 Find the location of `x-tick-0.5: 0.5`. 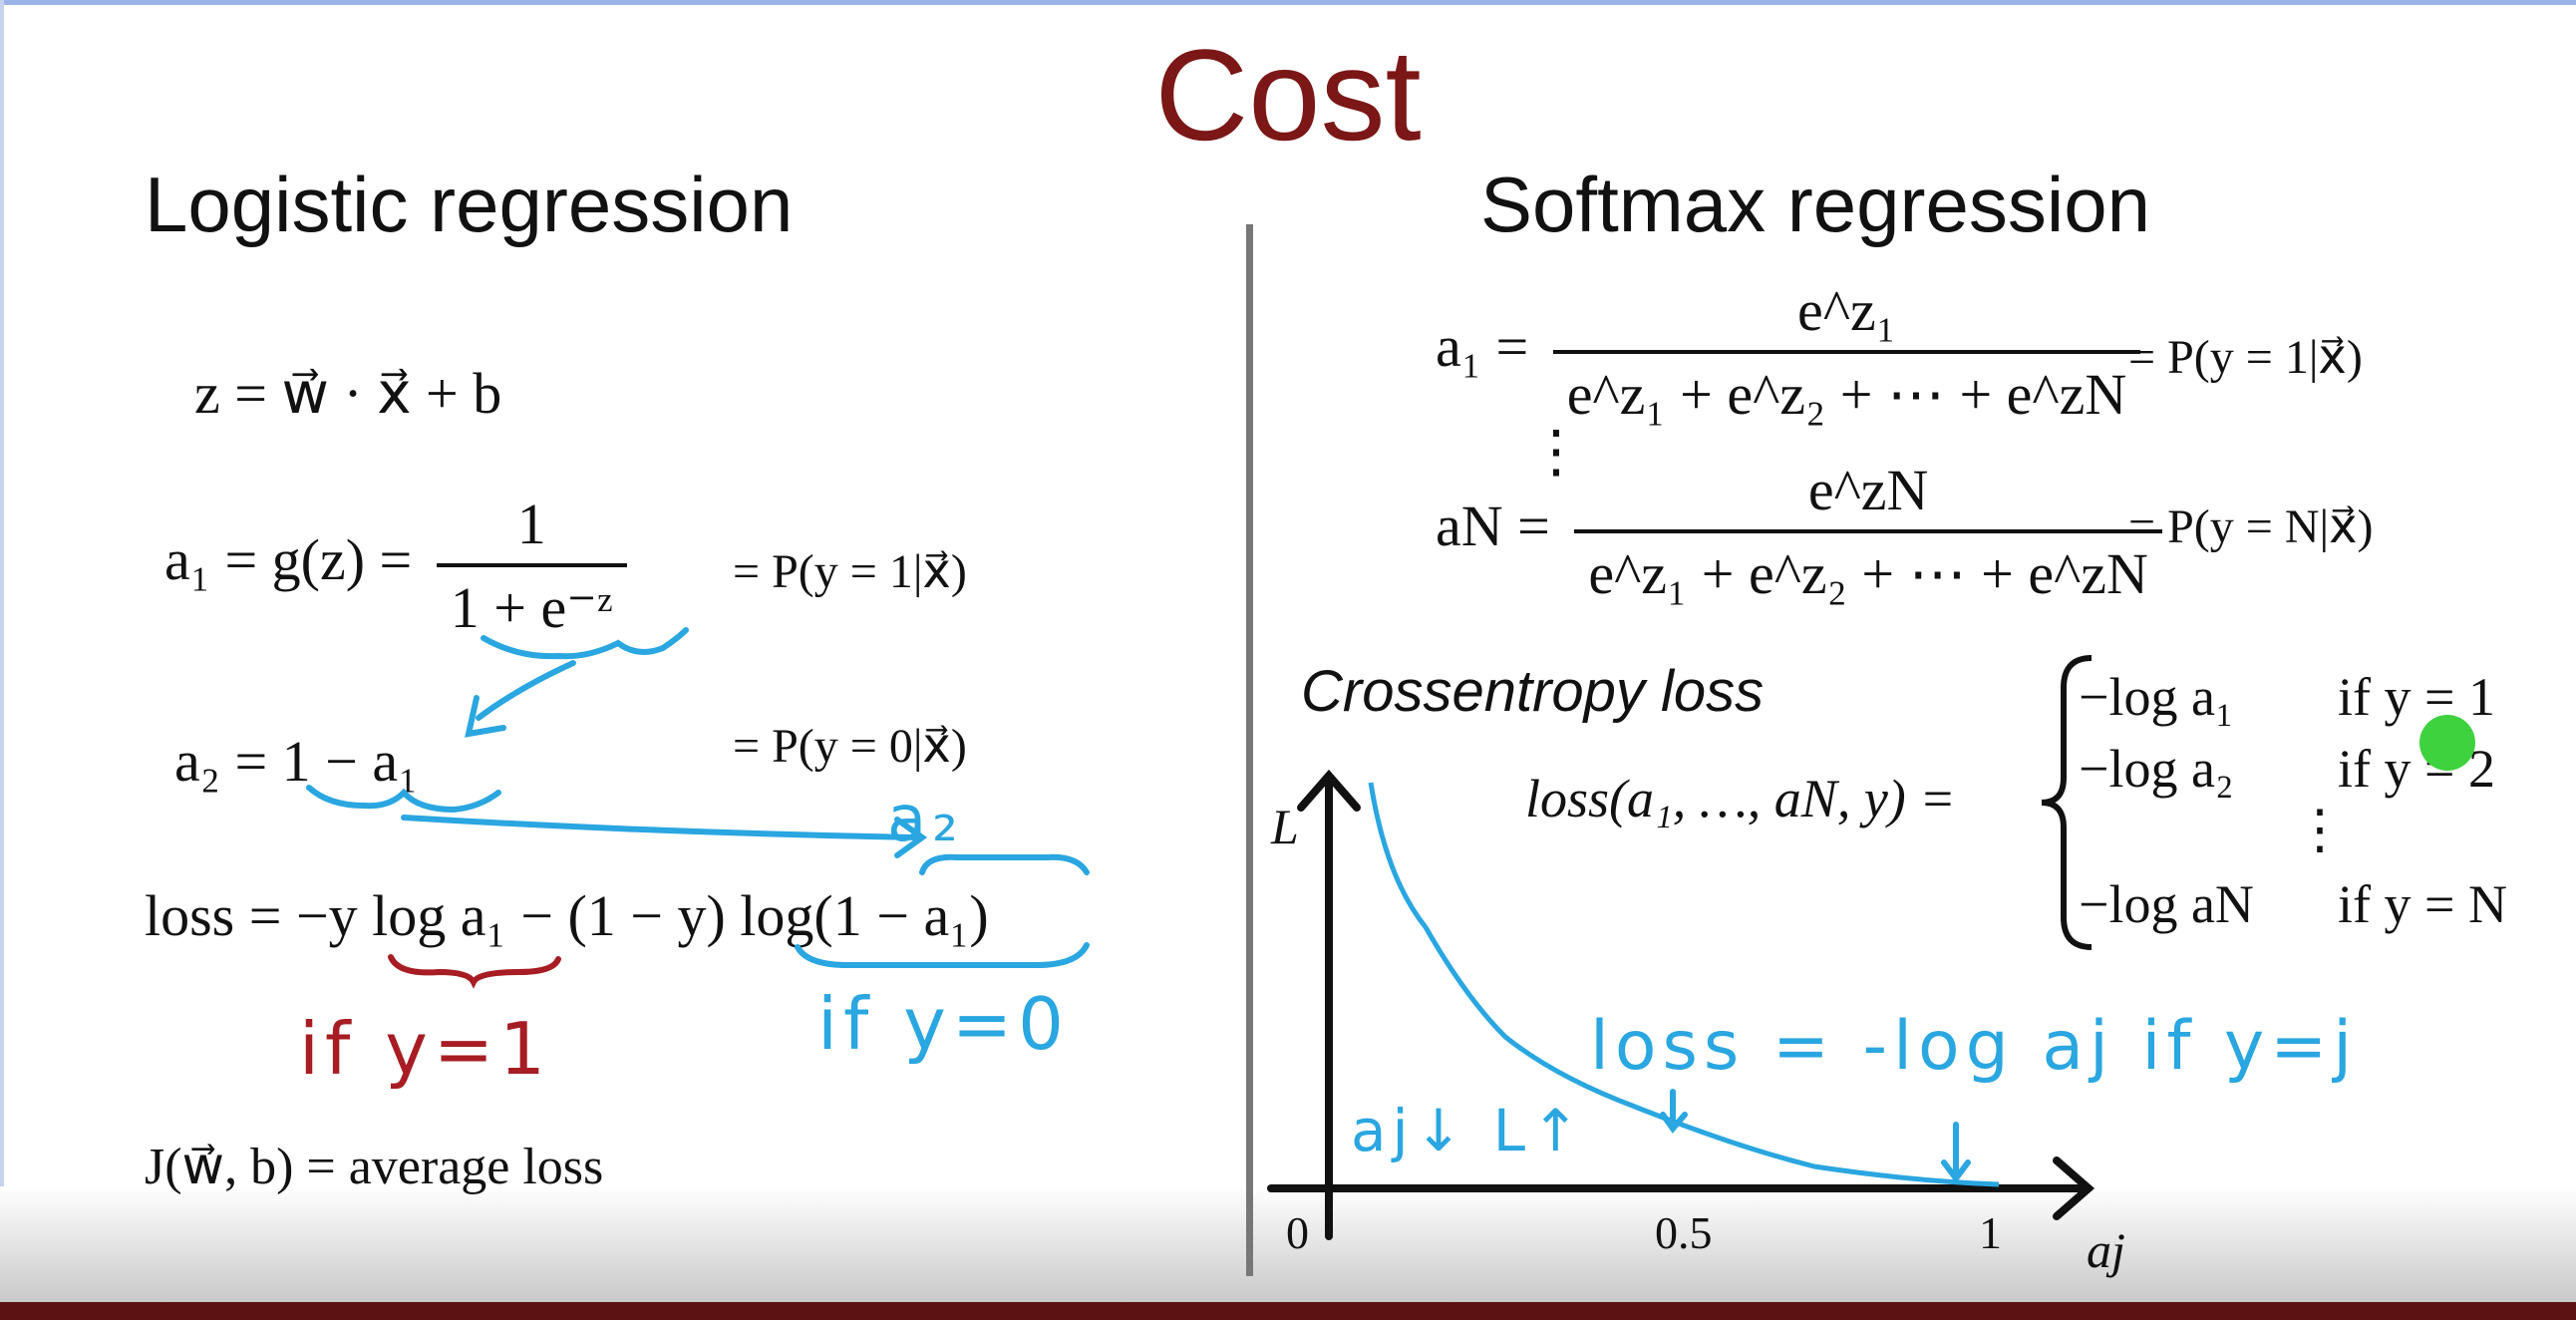

x-tick-0.5: 0.5 is located at coordinates (1684, 1232).